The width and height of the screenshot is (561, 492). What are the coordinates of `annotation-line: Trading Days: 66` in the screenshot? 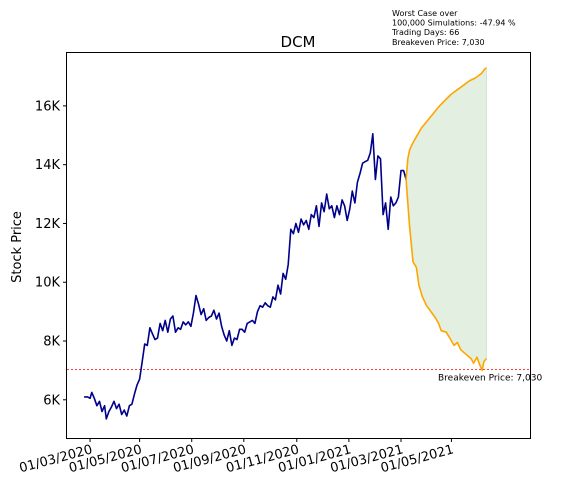 It's located at (425, 32).